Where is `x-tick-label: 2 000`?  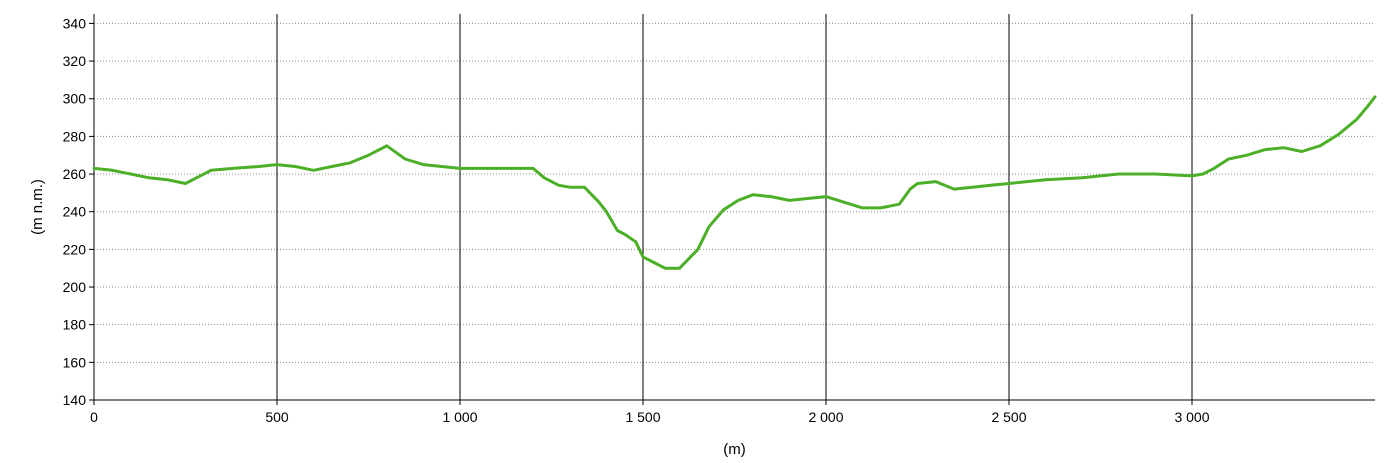 x-tick-label: 2 000 is located at coordinates (825, 417).